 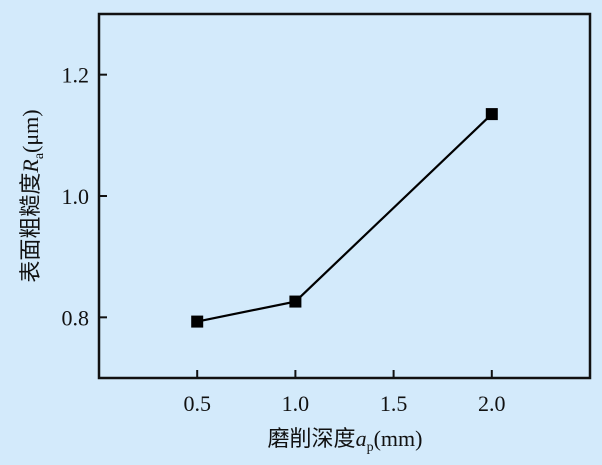 I want to click on x-axis-label: 磨削深度ap(mm), so click(x=345, y=440).